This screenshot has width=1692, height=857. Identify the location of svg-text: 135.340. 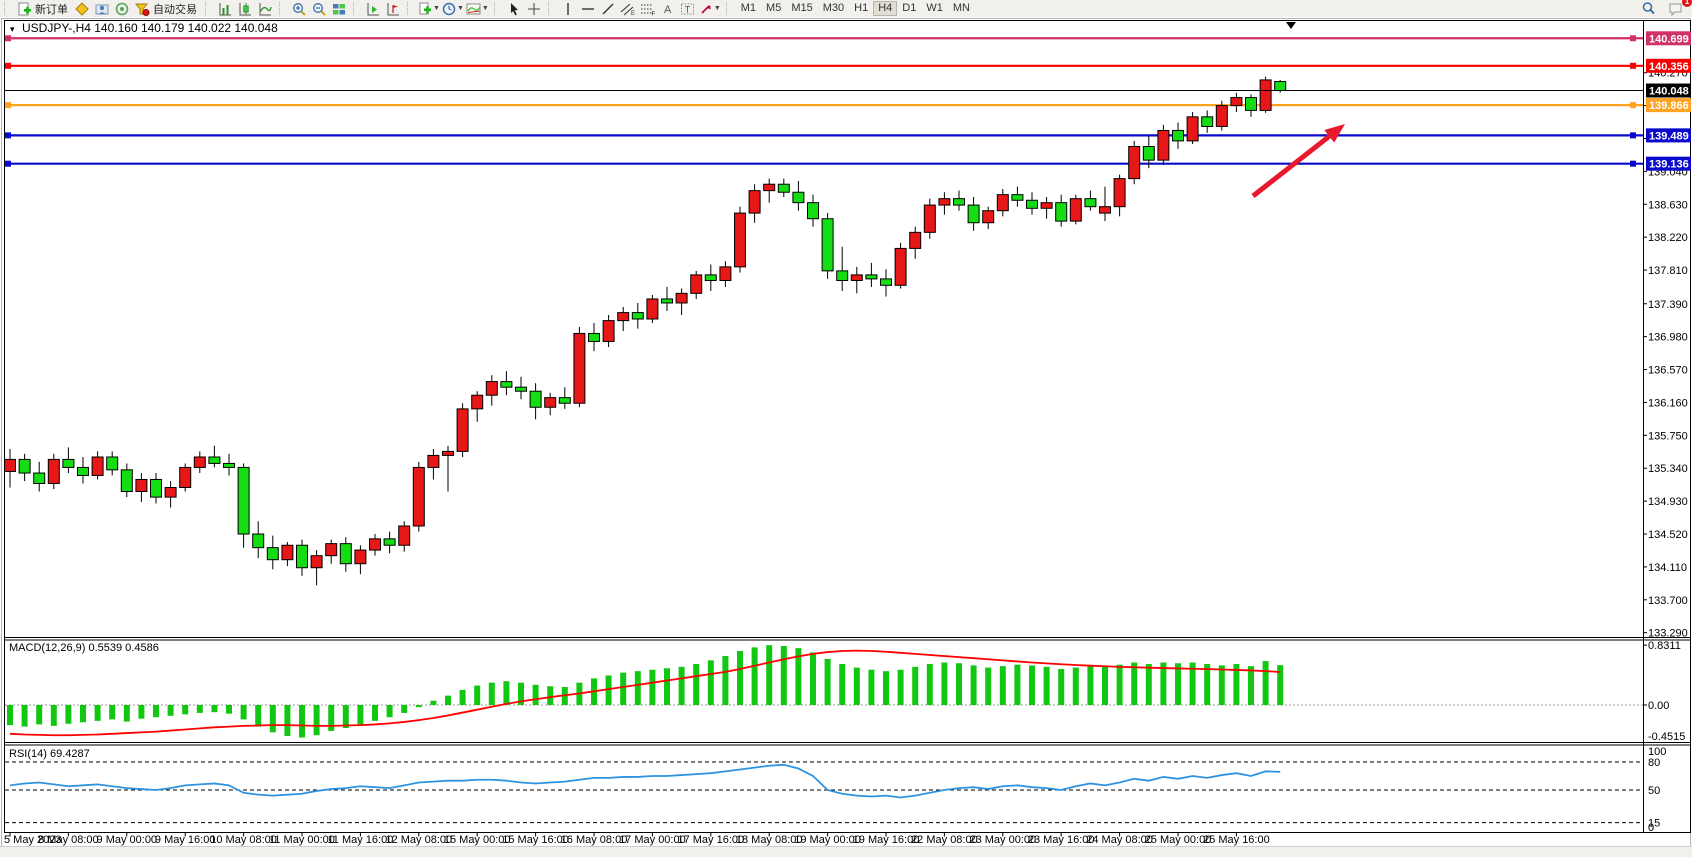
(1668, 469).